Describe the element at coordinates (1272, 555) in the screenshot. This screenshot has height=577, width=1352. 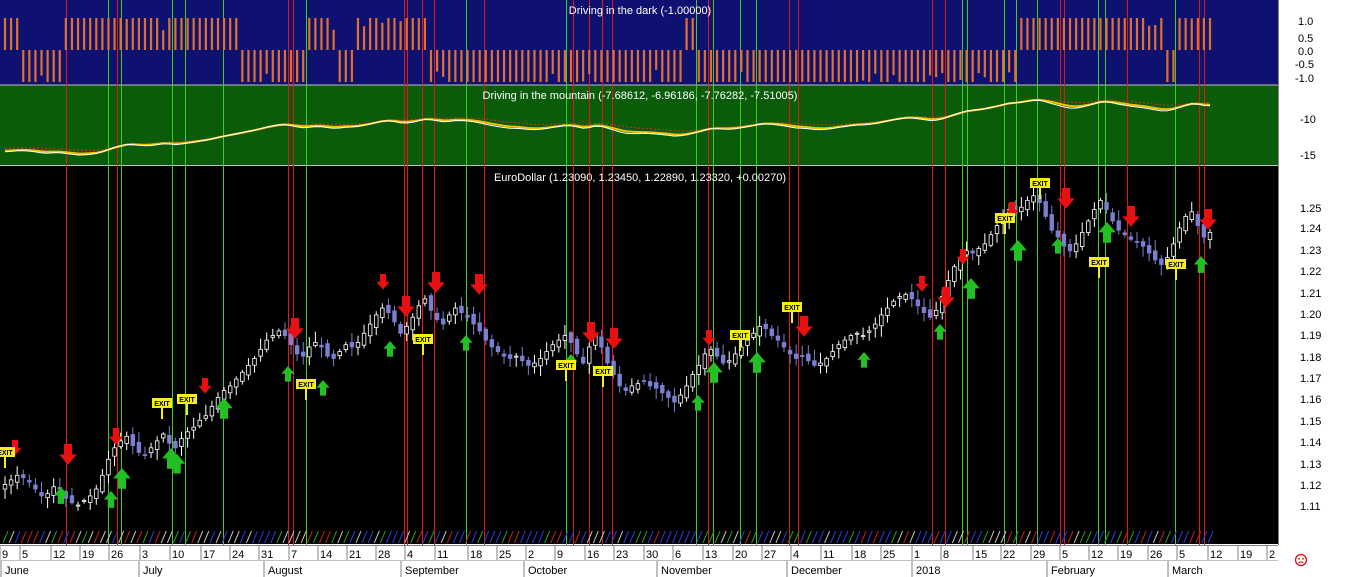
I see `x-day-label: 2` at that location.